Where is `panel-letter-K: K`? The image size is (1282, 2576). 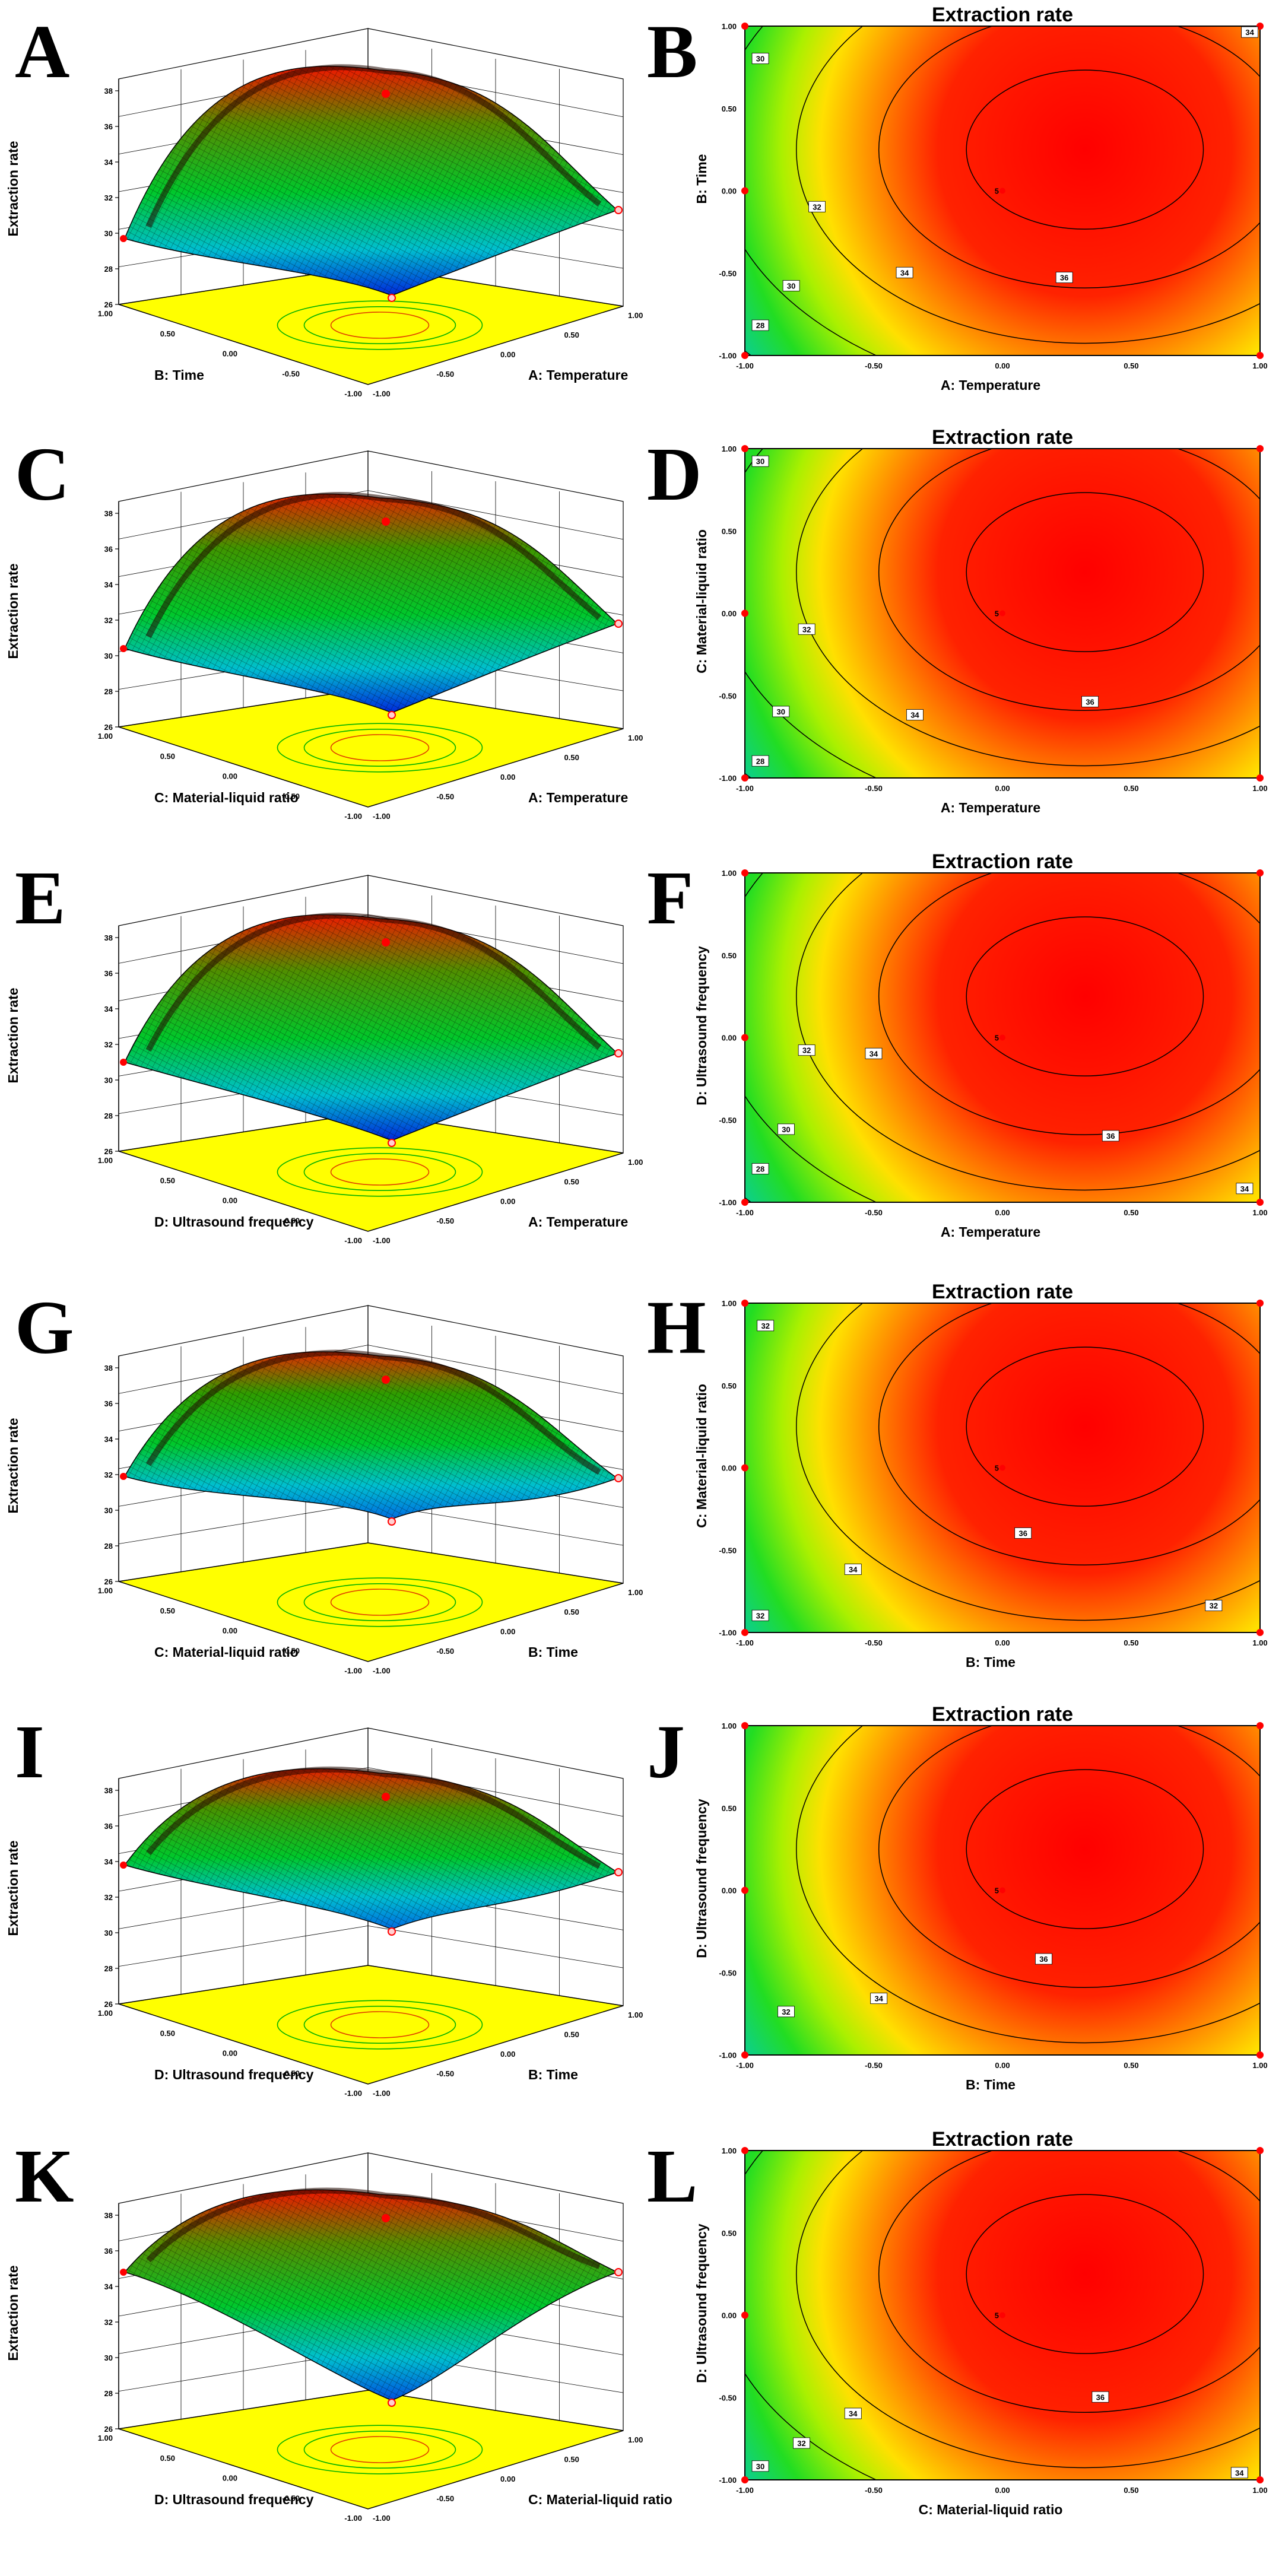
panel-letter-K: K is located at coordinates (44, 2176).